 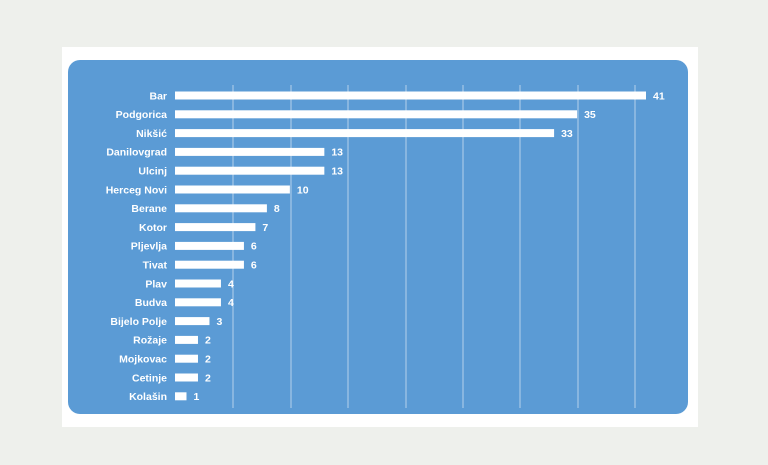 I want to click on category-label: Bijelo Polje, so click(x=138, y=322).